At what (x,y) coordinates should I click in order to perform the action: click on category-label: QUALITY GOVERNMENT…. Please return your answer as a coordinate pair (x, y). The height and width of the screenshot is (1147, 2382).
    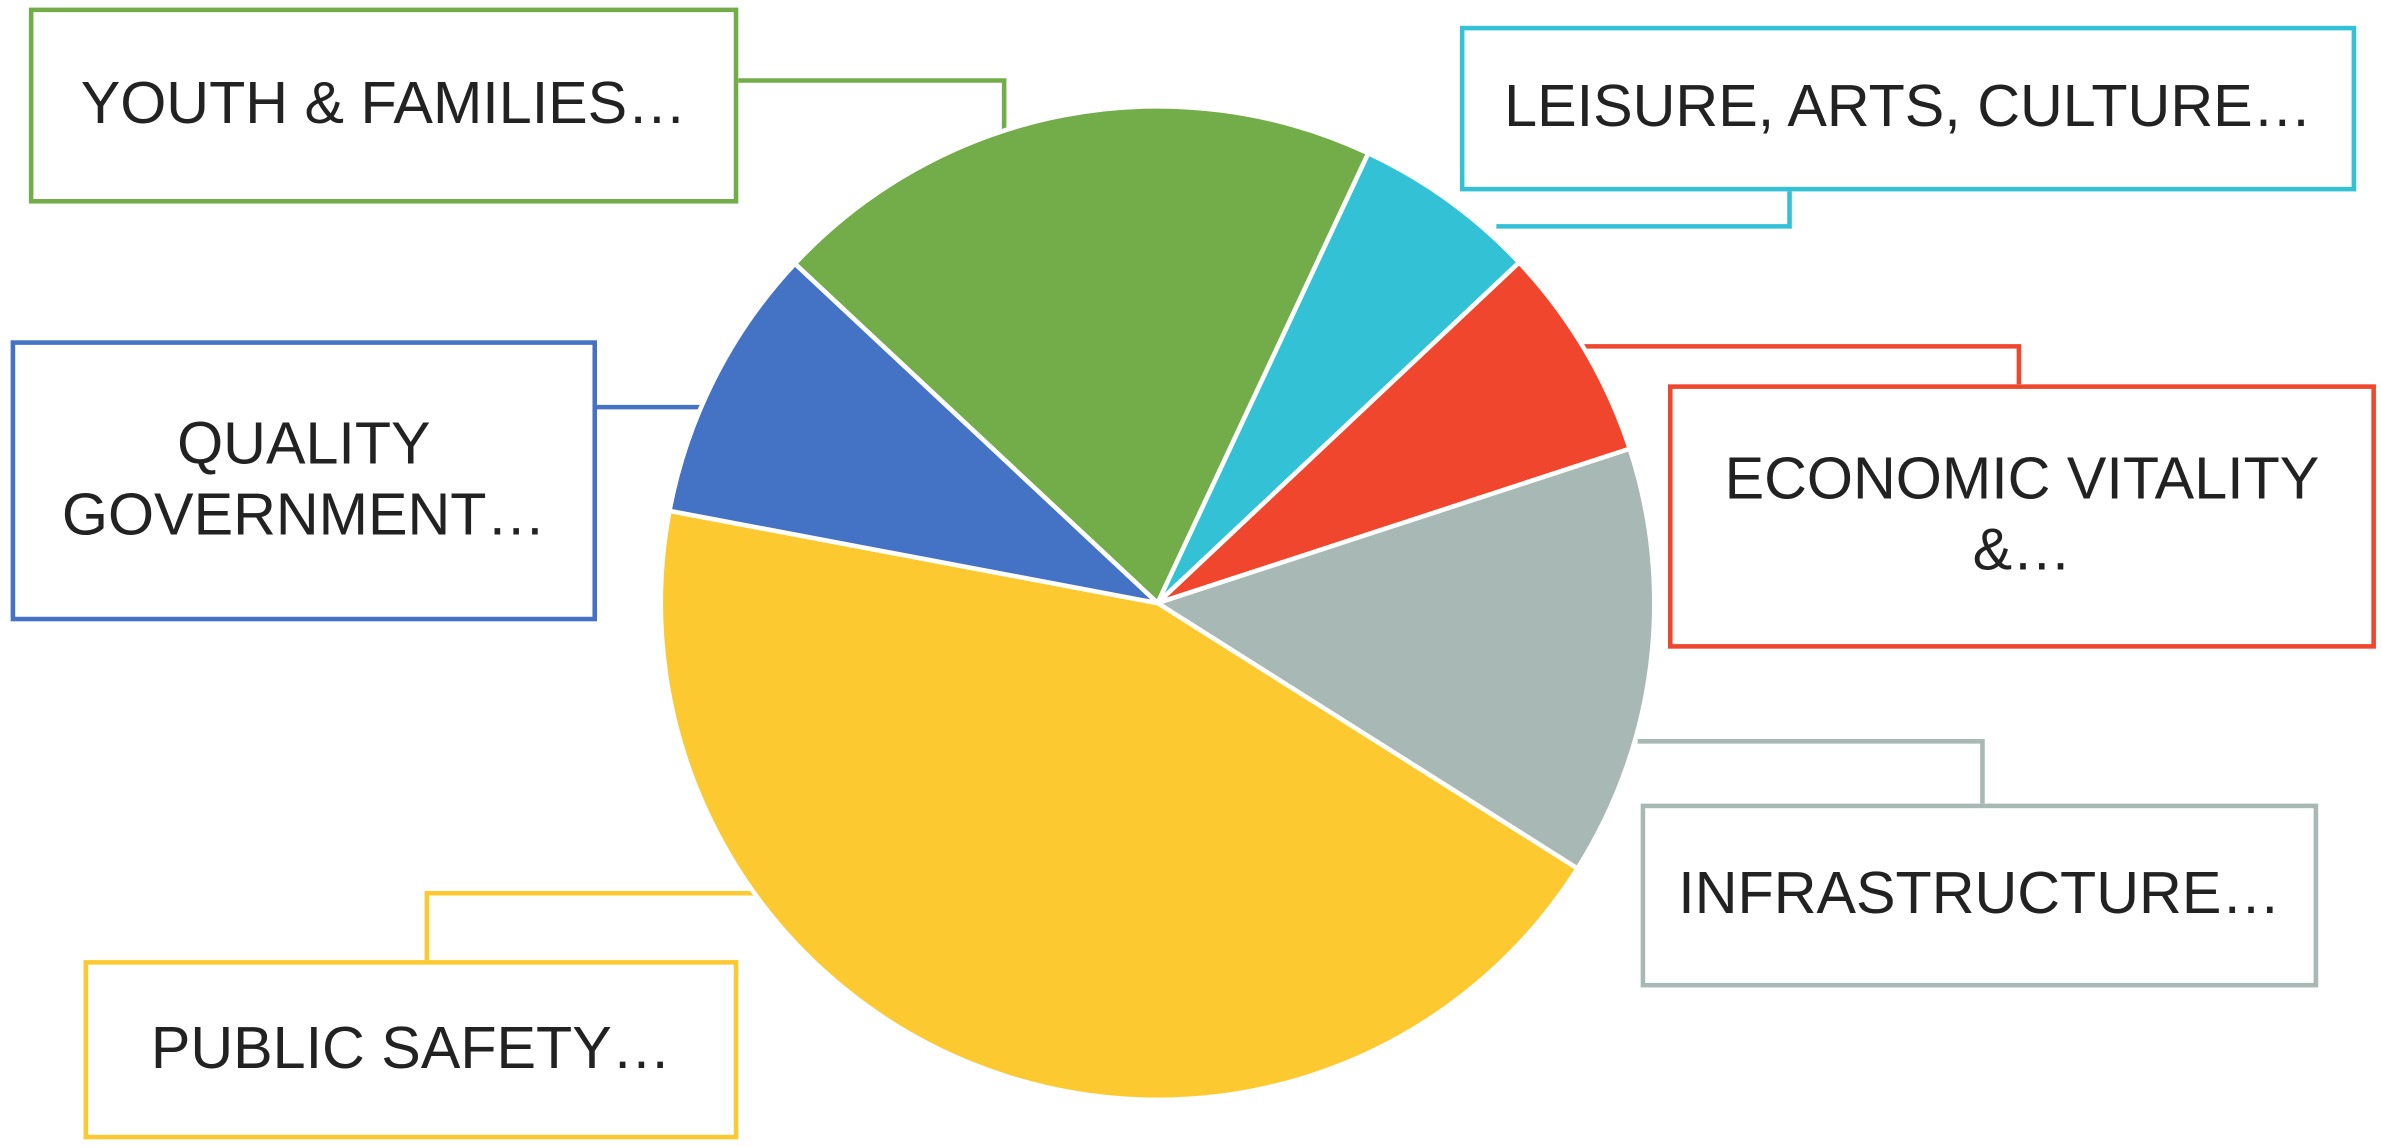
    Looking at the image, I should click on (304, 481).